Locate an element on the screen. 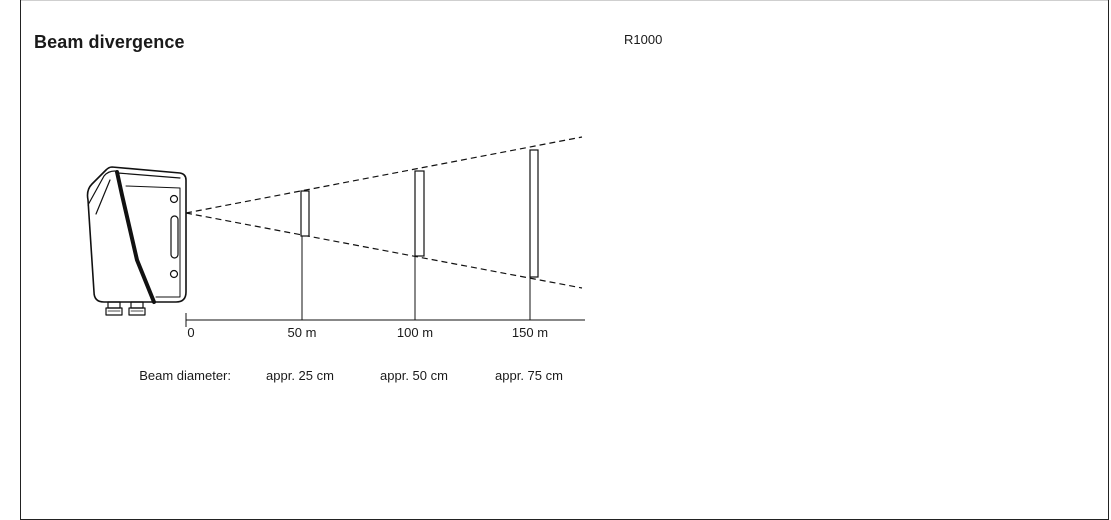 This screenshot has width=1111, height=520. beam-cone is located at coordinates (384, 212).